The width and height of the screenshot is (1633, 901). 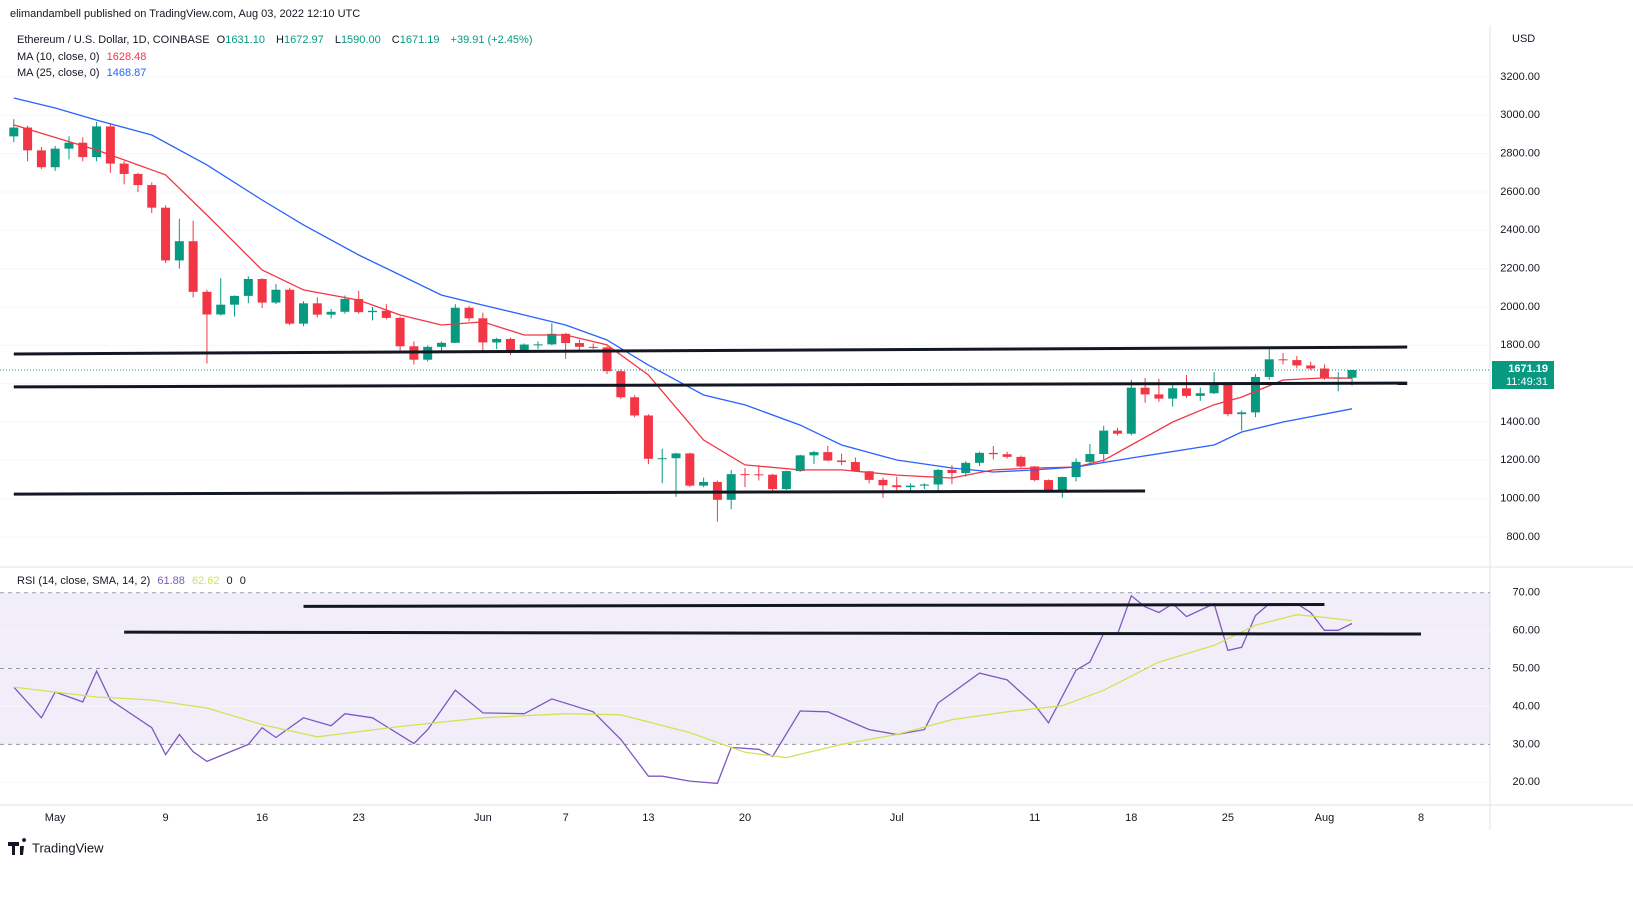 What do you see at coordinates (1520, 77) in the screenshot?
I see `y-tick-label: 3200.00` at bounding box center [1520, 77].